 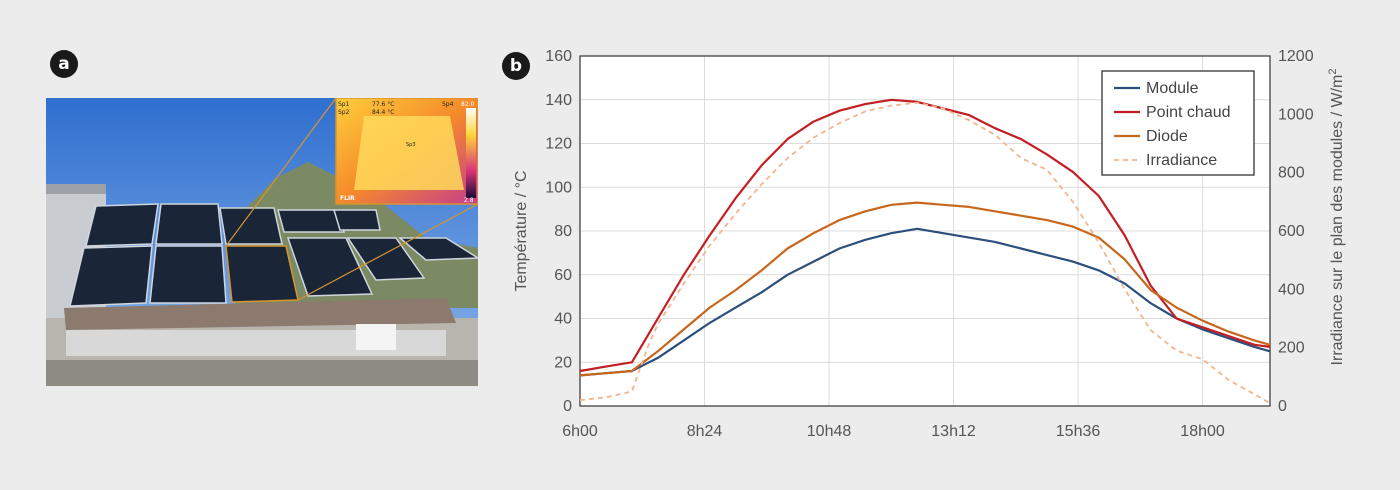 What do you see at coordinates (521, 230) in the screenshot?
I see `y-axis-label: Température / °C` at bounding box center [521, 230].